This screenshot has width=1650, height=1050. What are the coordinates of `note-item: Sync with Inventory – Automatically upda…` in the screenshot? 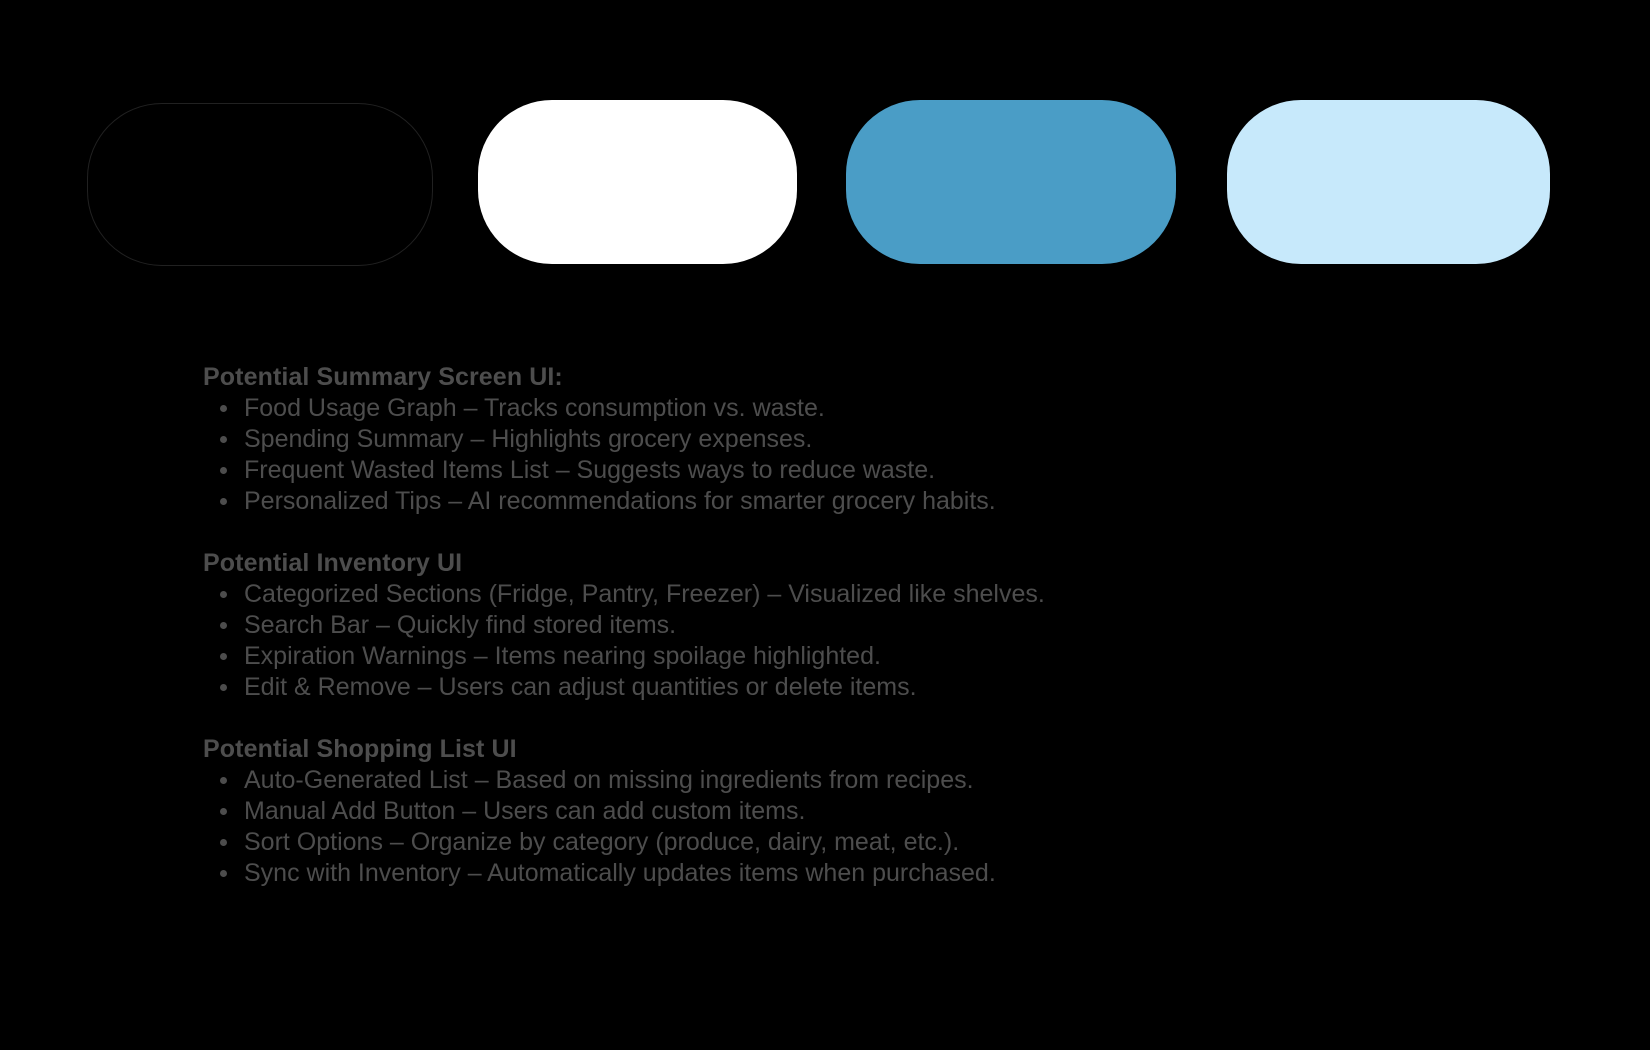 It's located at (828, 873).